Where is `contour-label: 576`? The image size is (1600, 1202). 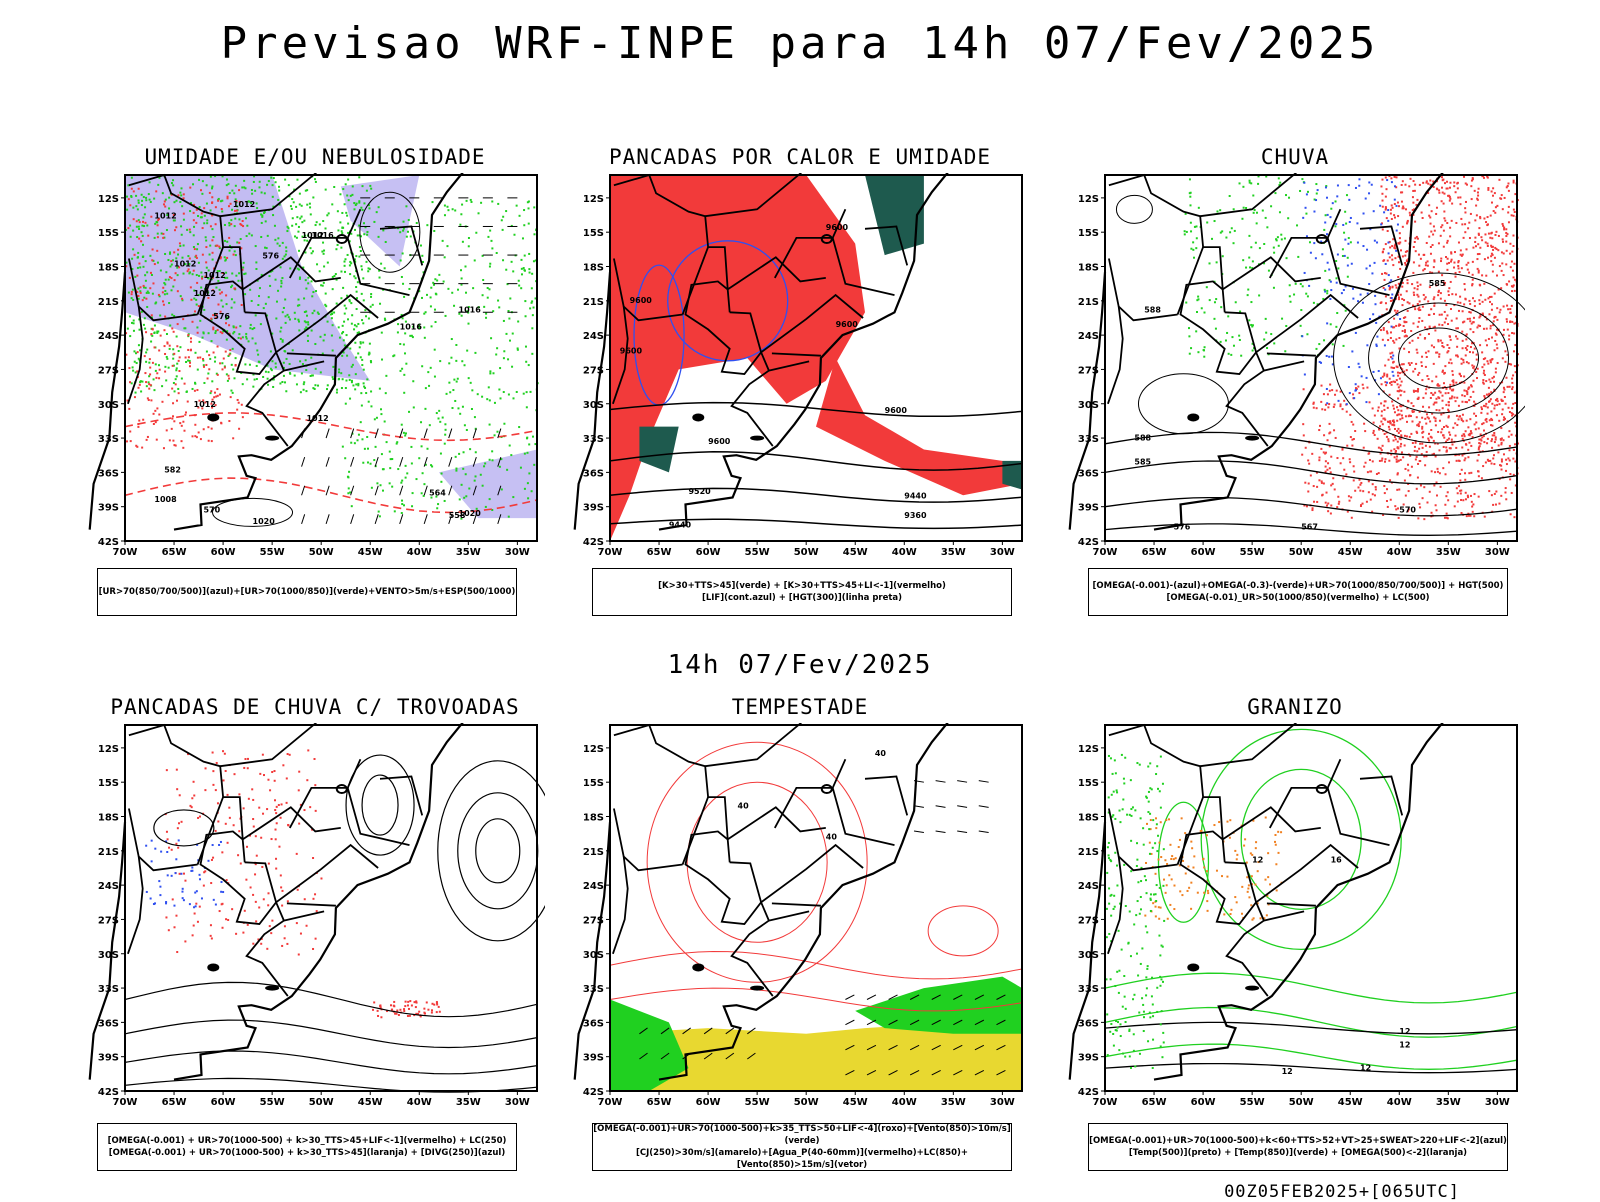 contour-label: 576 is located at coordinates (270, 255).